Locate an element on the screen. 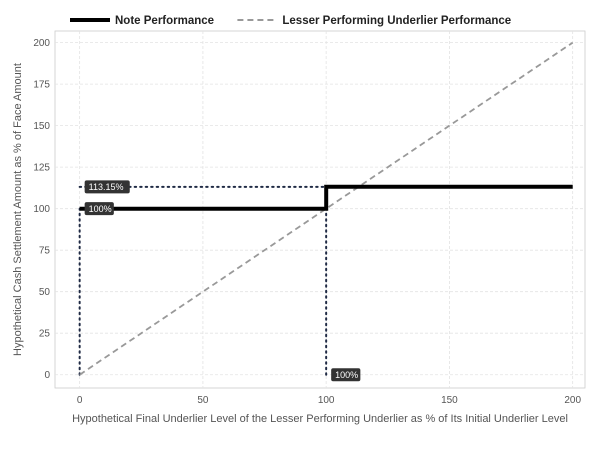 The width and height of the screenshot is (600, 450). y-axis: 0 25 50 75 100 125 150 175 200 is located at coordinates (41, 209).